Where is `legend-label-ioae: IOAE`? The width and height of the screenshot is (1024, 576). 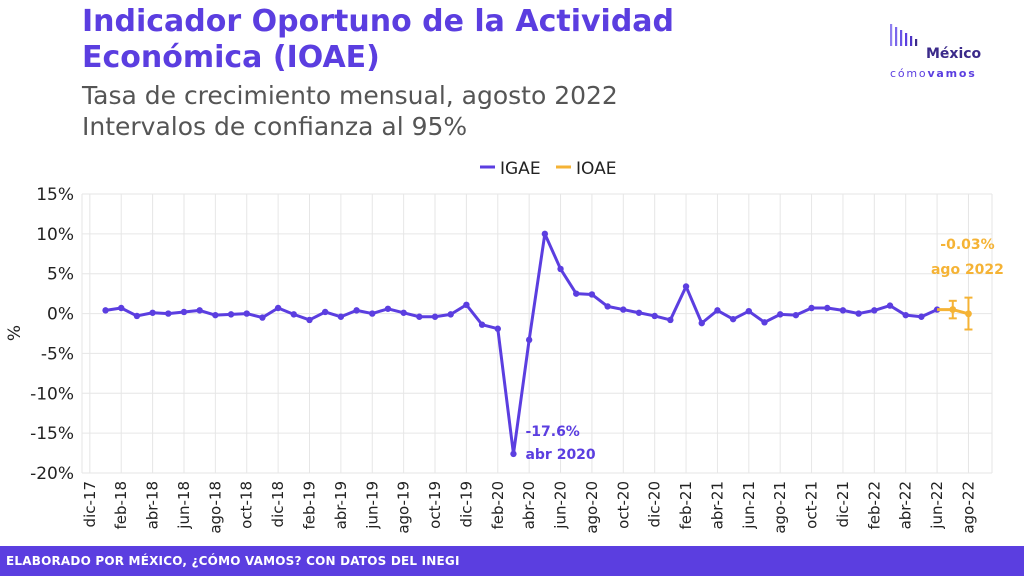 legend-label-ioae: IOAE is located at coordinates (596, 169).